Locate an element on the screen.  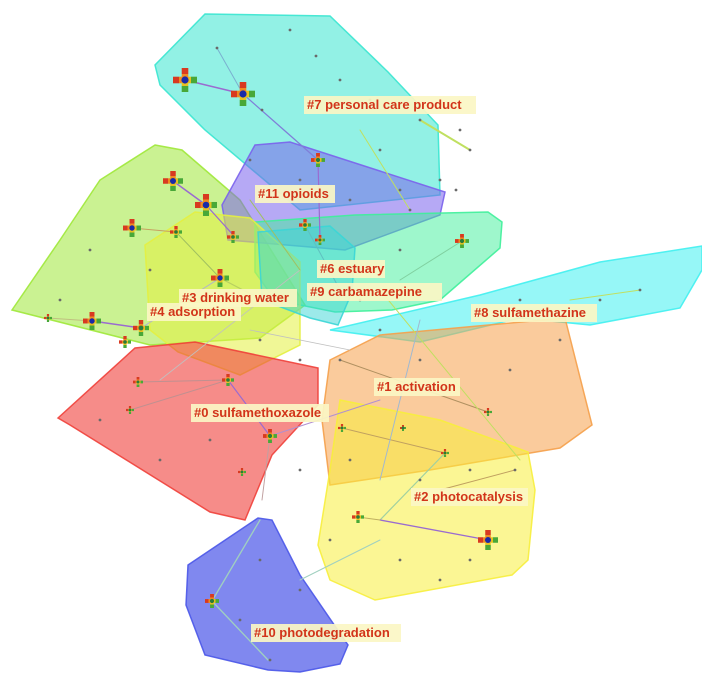
svg-text: #3 drinking water is located at coordinates (235, 297).